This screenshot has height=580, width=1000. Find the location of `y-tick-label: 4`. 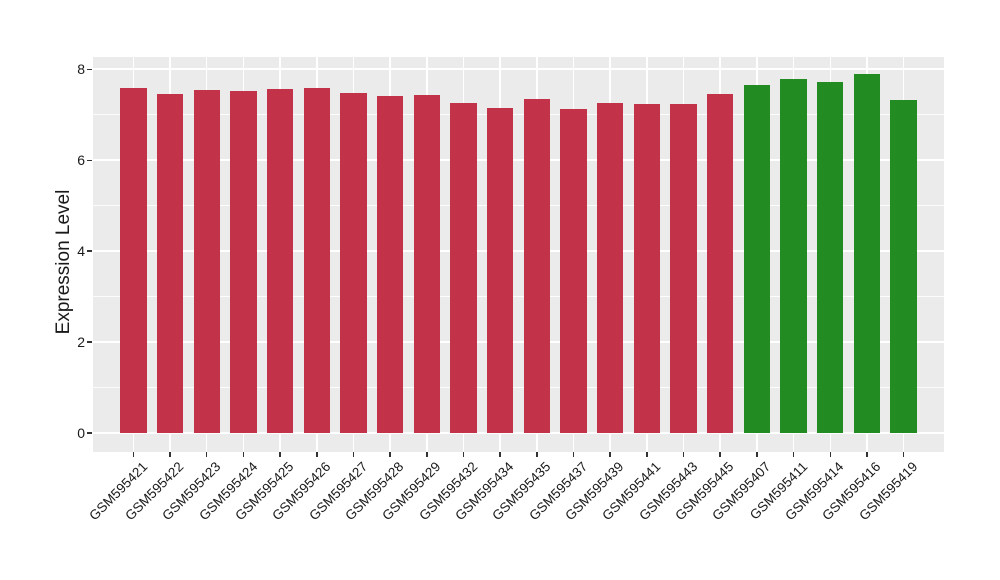

y-tick-label: 4 is located at coordinates (81, 251).